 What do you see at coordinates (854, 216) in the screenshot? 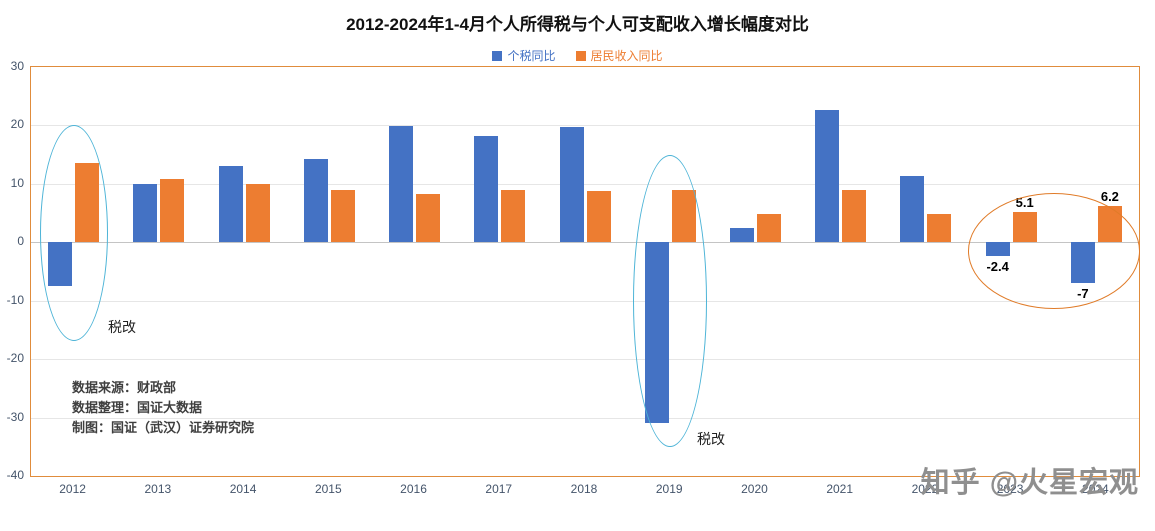
I see `bar-居民收入同比-2021` at bounding box center [854, 216].